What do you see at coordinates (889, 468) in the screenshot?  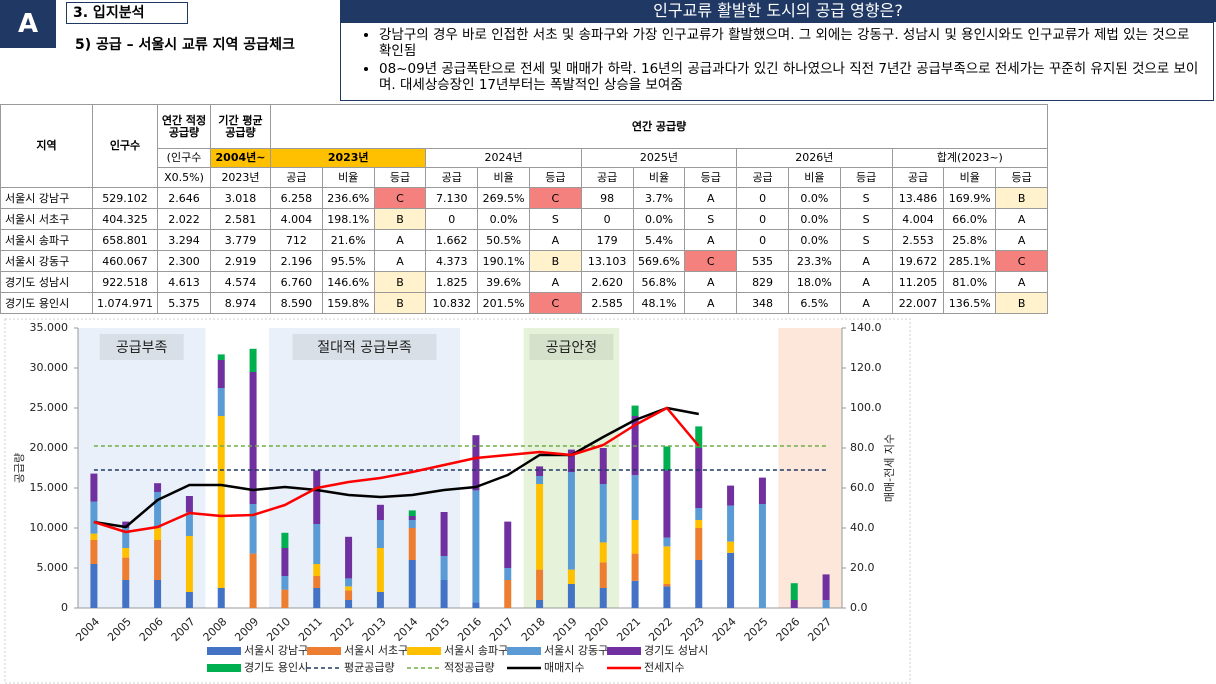 I see `y2-axis-title: 매매-전세 지수` at bounding box center [889, 468].